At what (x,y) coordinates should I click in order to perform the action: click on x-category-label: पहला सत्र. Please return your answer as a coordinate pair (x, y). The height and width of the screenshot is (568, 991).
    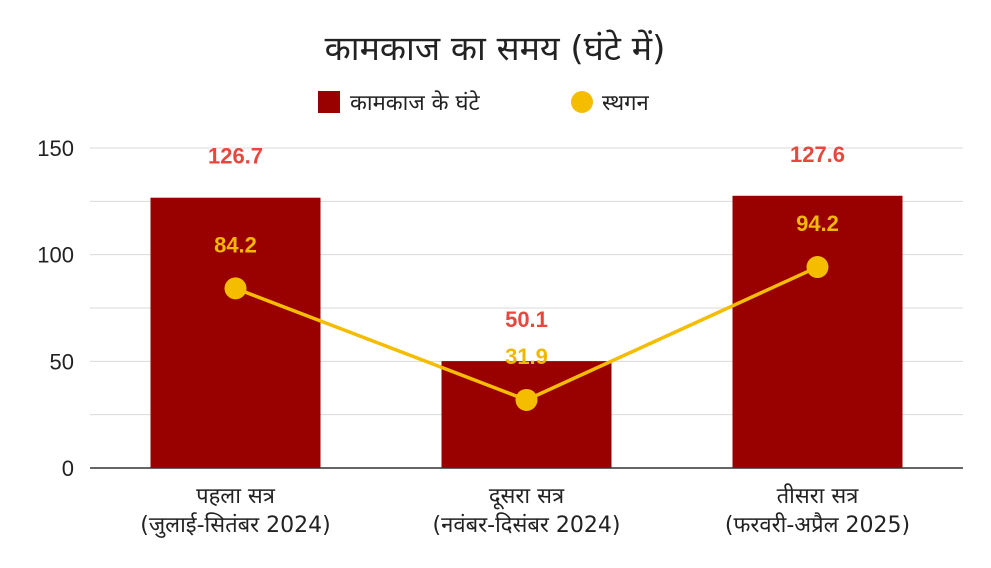
    Looking at the image, I should click on (236, 496).